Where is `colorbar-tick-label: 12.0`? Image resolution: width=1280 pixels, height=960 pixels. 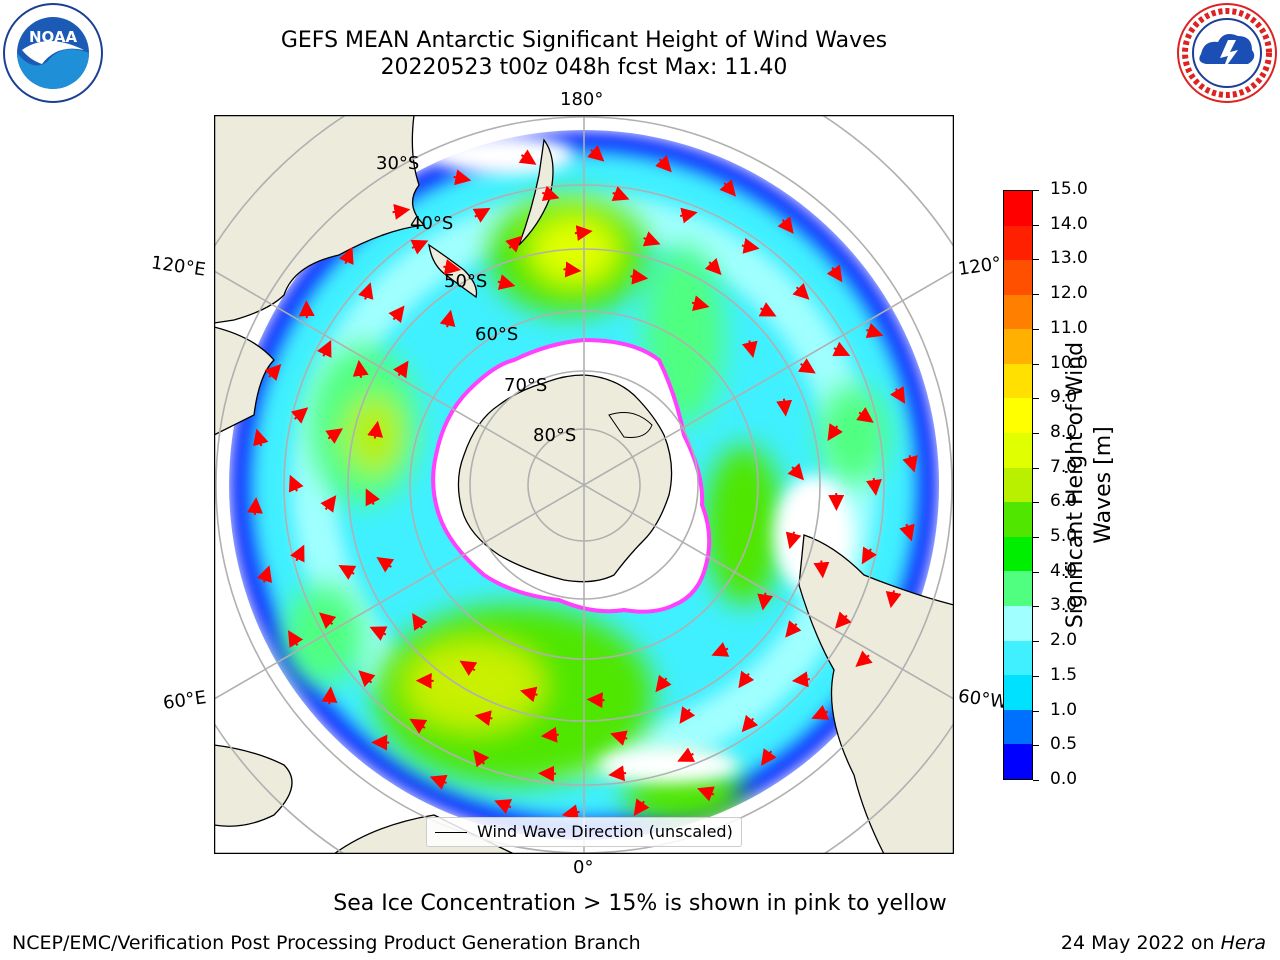 colorbar-tick-label: 12.0 is located at coordinates (1069, 293).